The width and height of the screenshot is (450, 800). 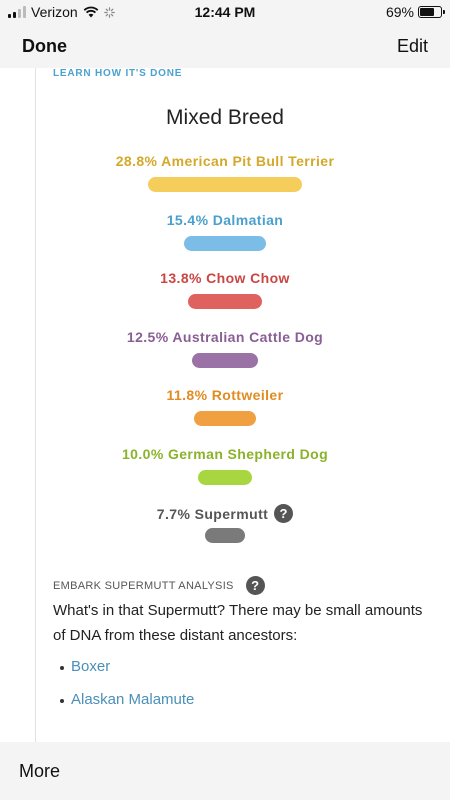 I want to click on status-time: 12:44 PM, so click(x=225, y=12).